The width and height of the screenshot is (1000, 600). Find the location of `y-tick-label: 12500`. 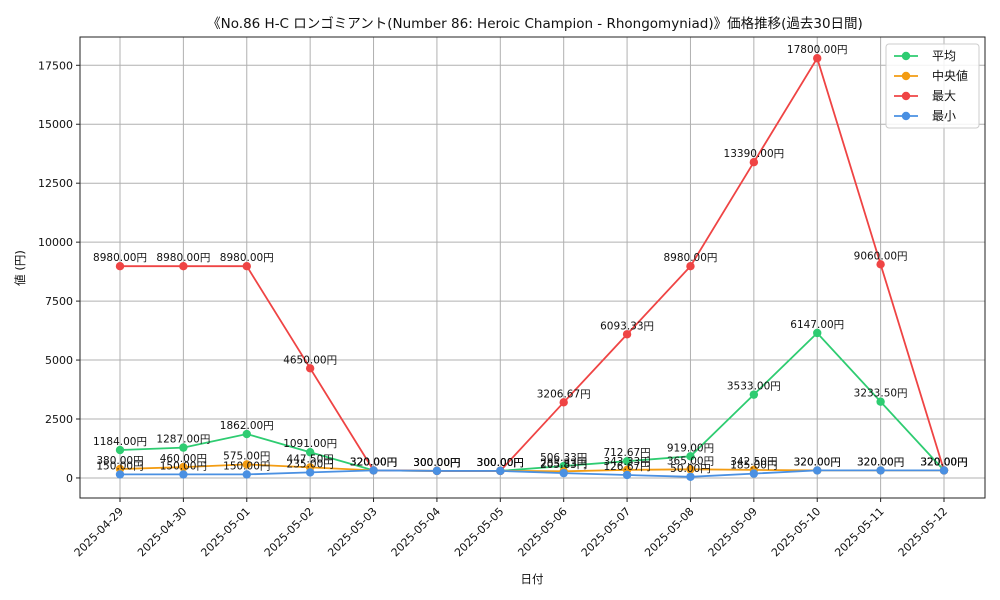

y-tick-label: 12500 is located at coordinates (55, 183).